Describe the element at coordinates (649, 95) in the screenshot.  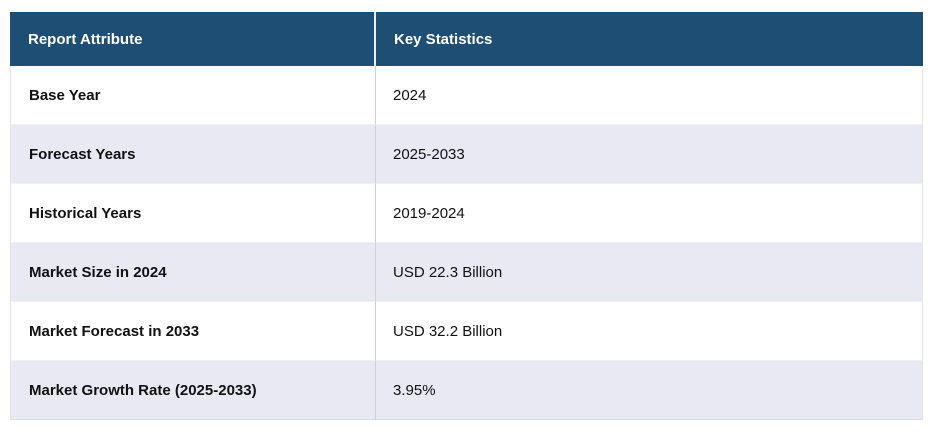
I see `cell-value: 2024` at that location.